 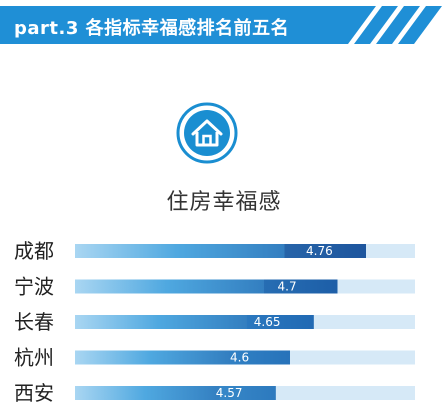 What do you see at coordinates (239, 358) in the screenshot?
I see `value-label: 4.6` at bounding box center [239, 358].